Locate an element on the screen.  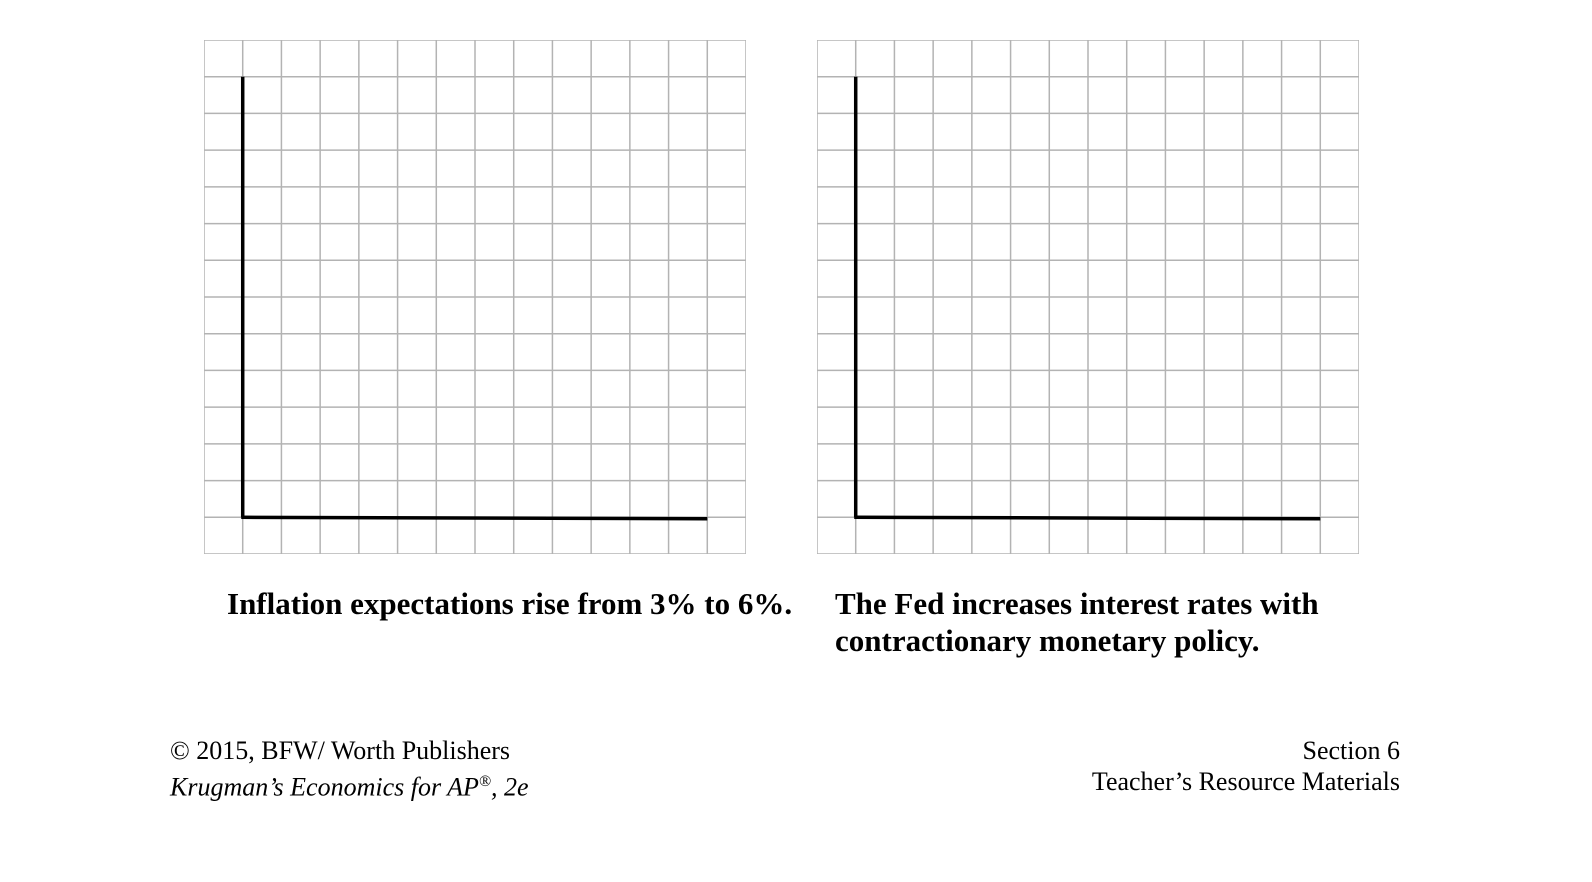
book-edition: , 2e is located at coordinates (510, 787).